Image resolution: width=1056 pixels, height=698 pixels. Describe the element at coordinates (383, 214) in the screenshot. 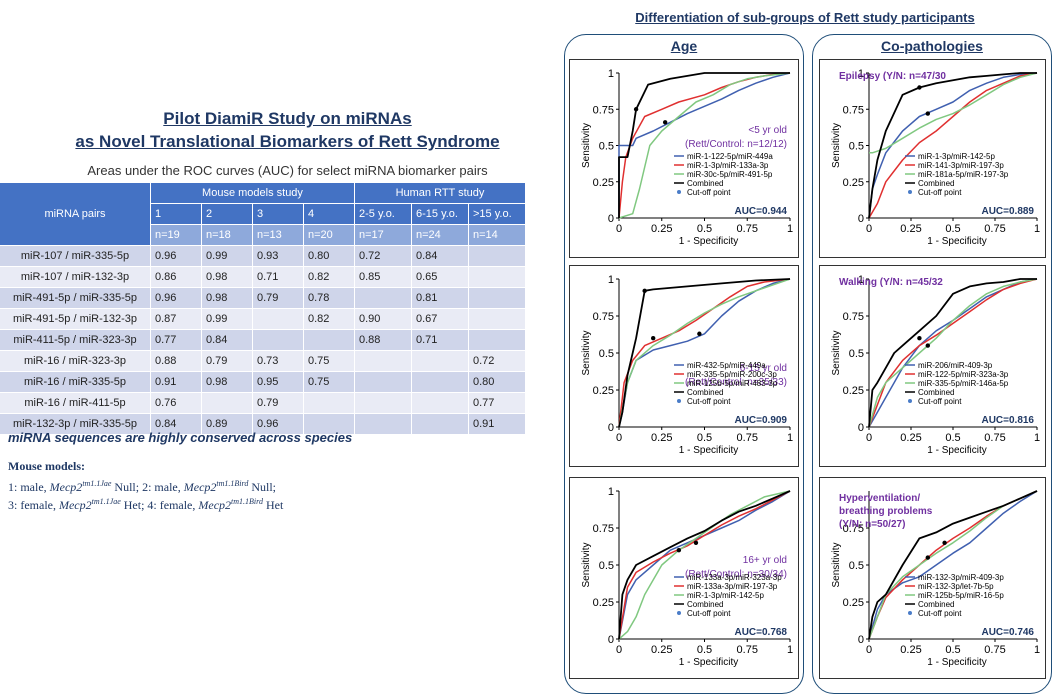

I see `subheader-4: 2-5 y.o.` at that location.